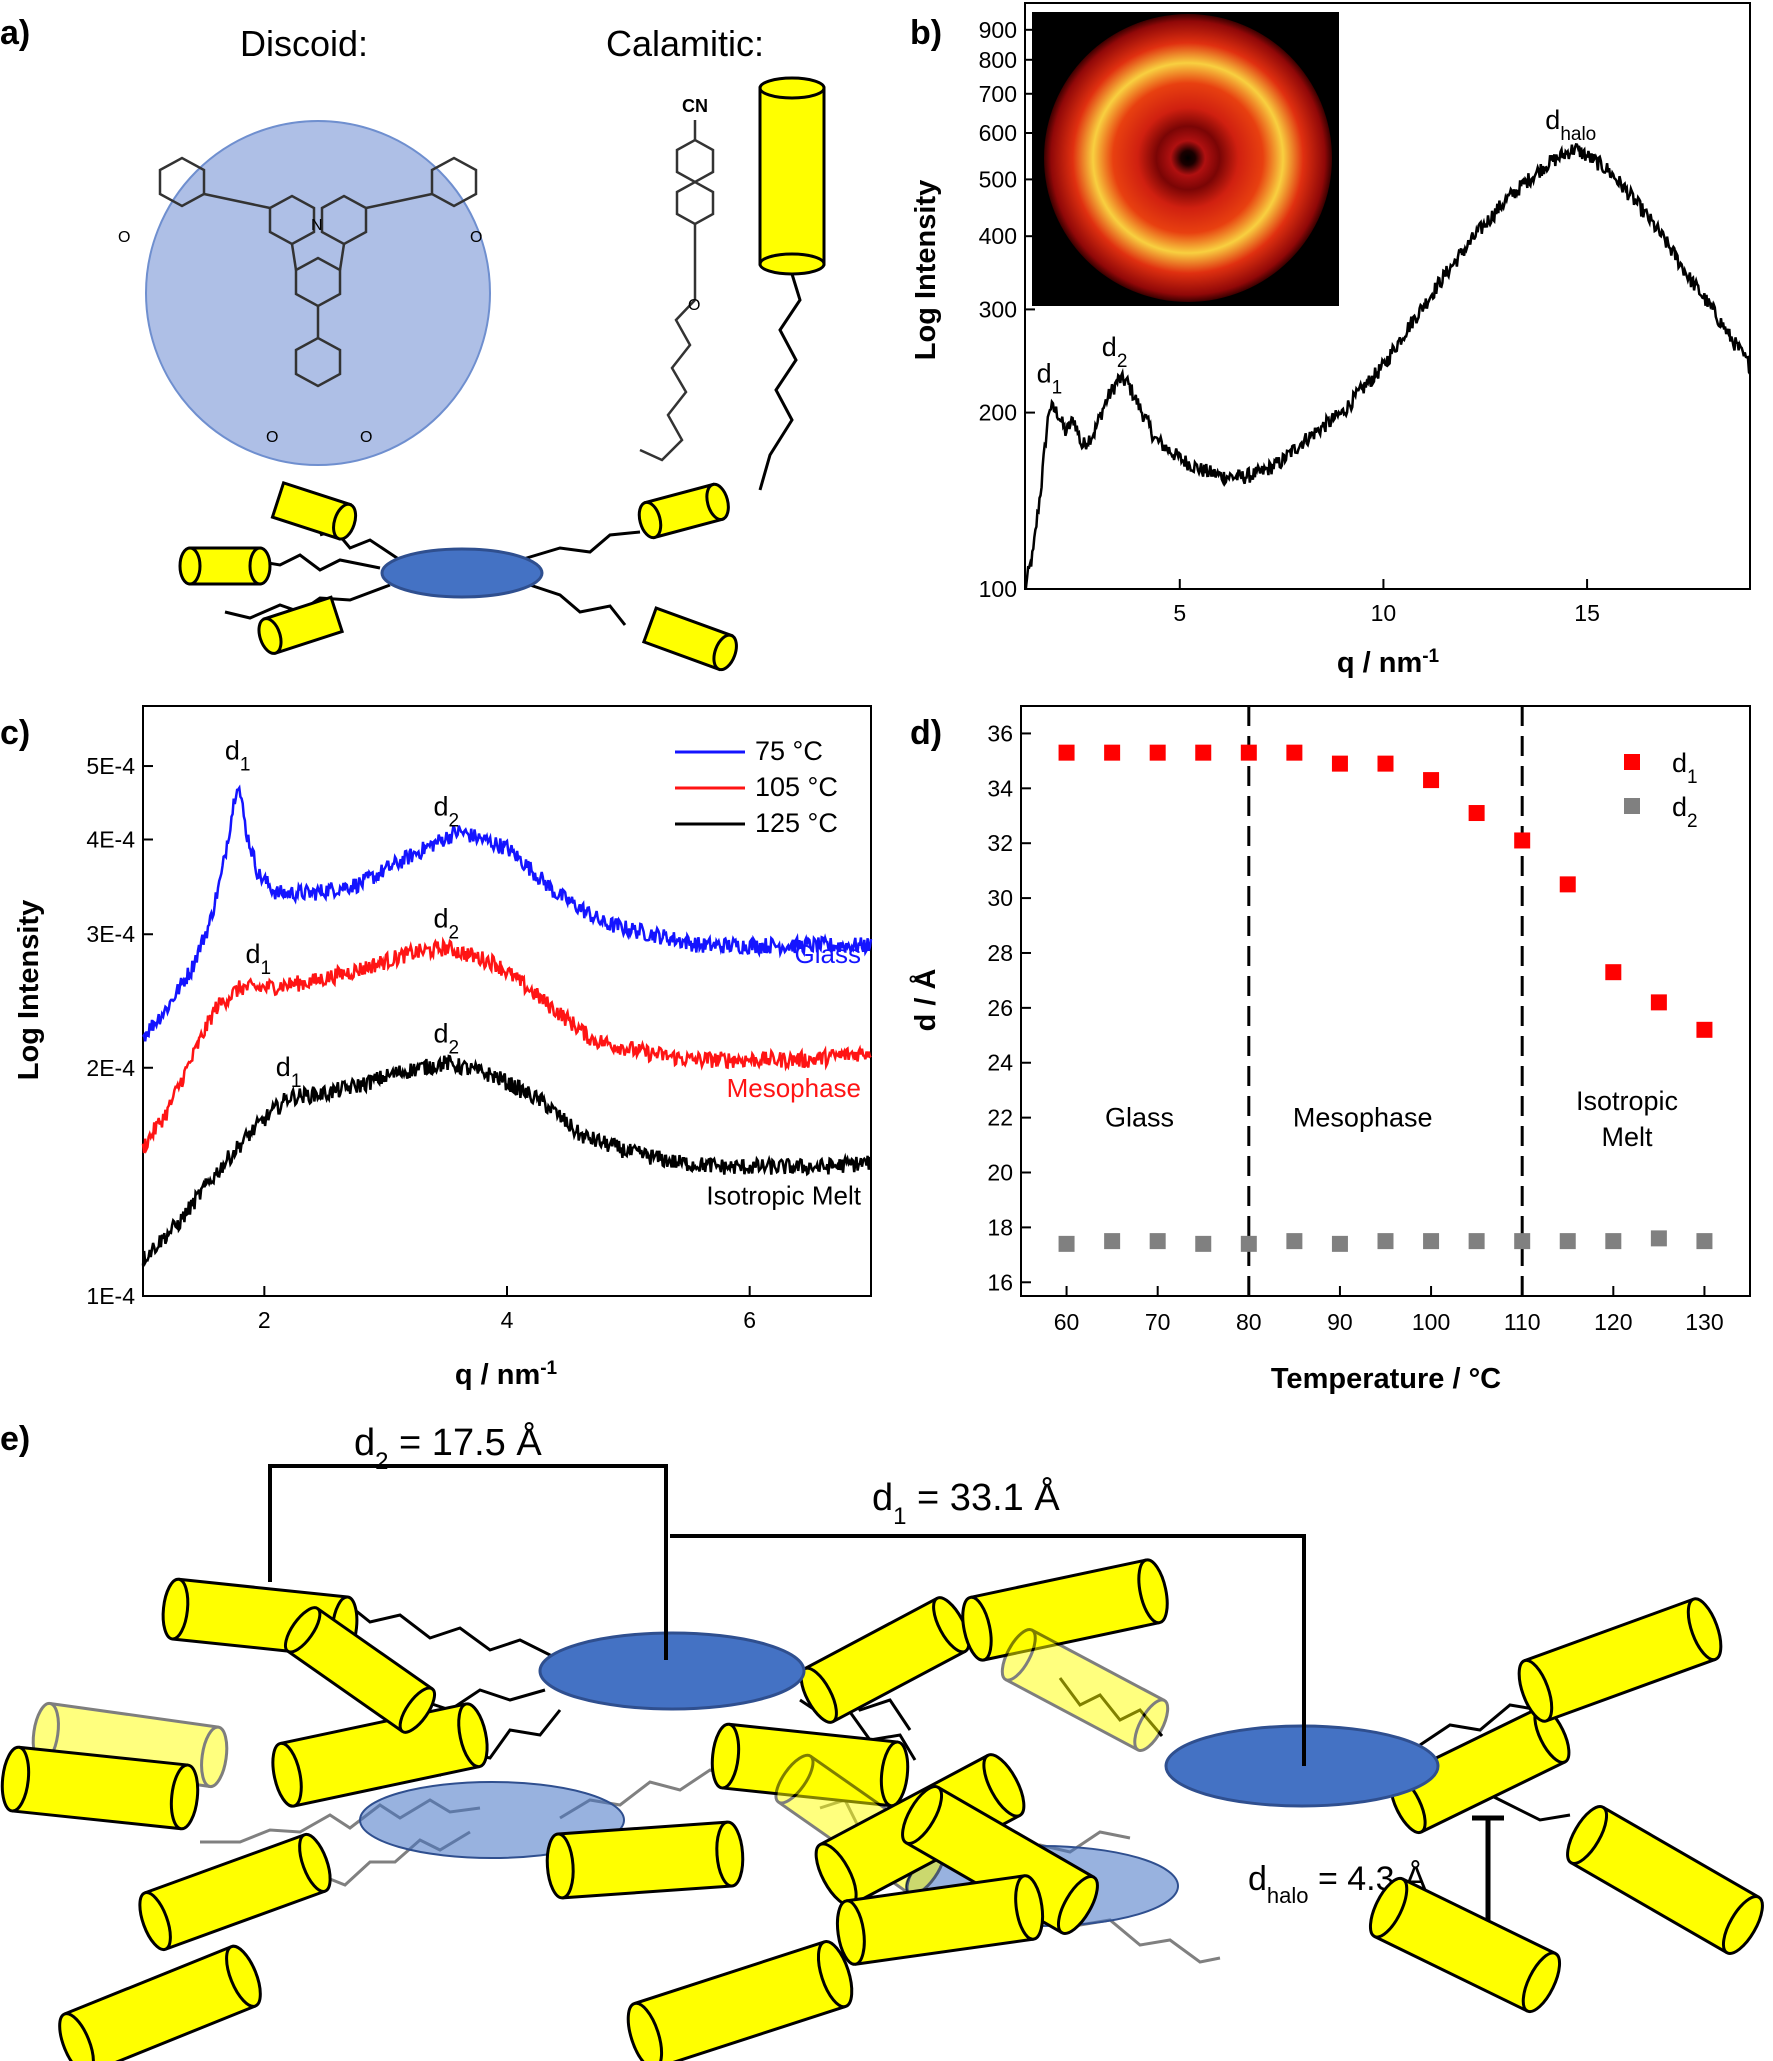 This screenshot has height=2061, width=1773. I want to click on b-ytick-label-3: 400, so click(998, 236).